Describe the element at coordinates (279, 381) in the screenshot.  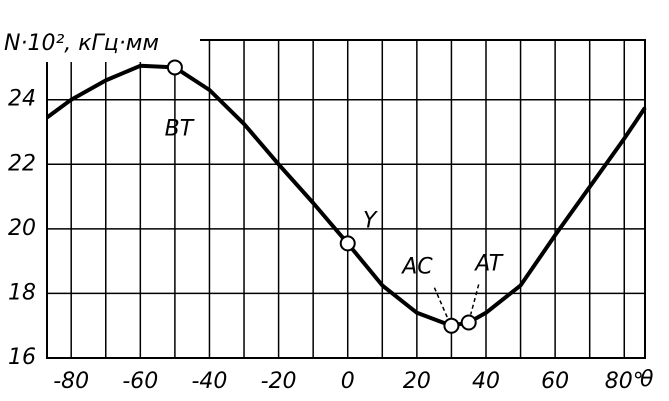
I see `x-tick-label: -20` at that location.